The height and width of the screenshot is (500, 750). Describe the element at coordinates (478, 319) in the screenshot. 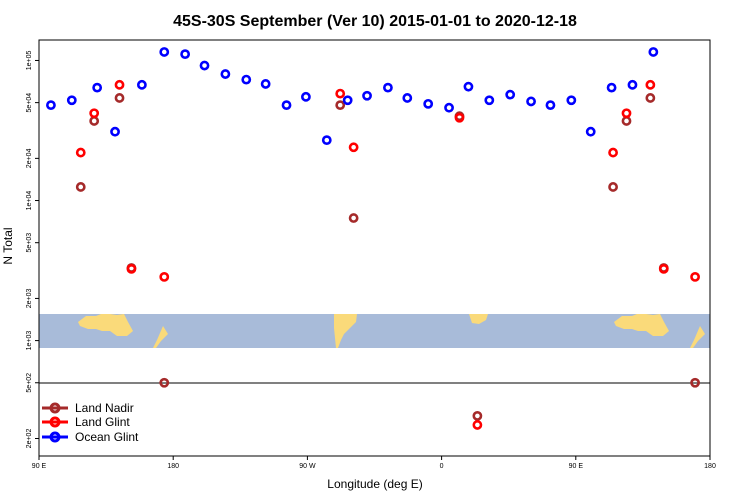

I see `africa-shape` at that location.